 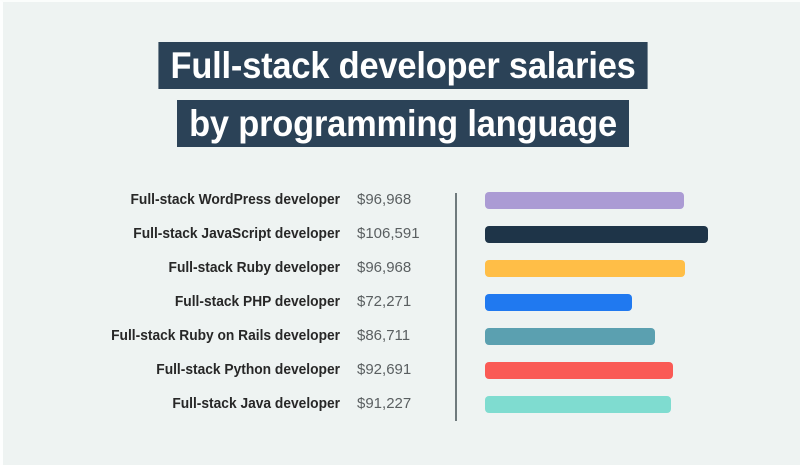 I want to click on chart-title-line-2: by programming language, so click(x=402, y=123).